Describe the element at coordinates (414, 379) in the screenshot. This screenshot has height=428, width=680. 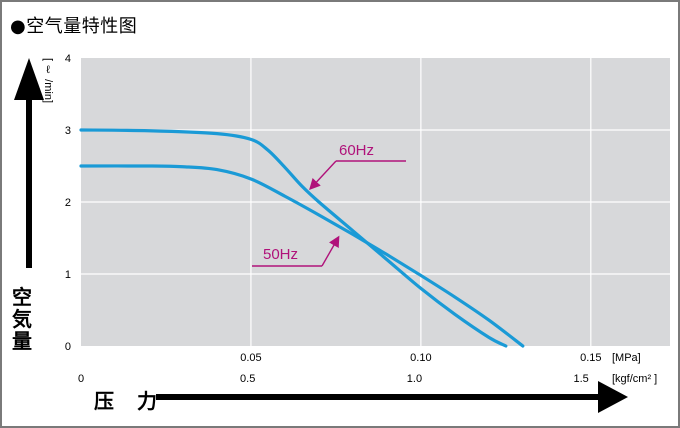
I see `x-tick-label-kgf: 1.0` at that location.